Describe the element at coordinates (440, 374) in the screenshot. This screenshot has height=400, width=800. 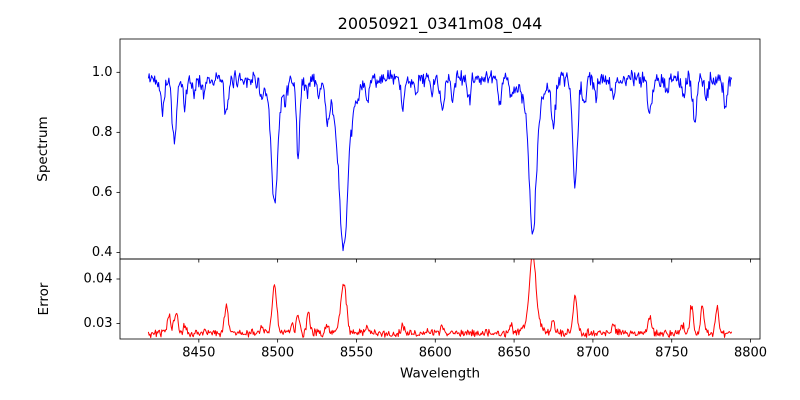
I see `x-axis-label: Wavelength` at that location.